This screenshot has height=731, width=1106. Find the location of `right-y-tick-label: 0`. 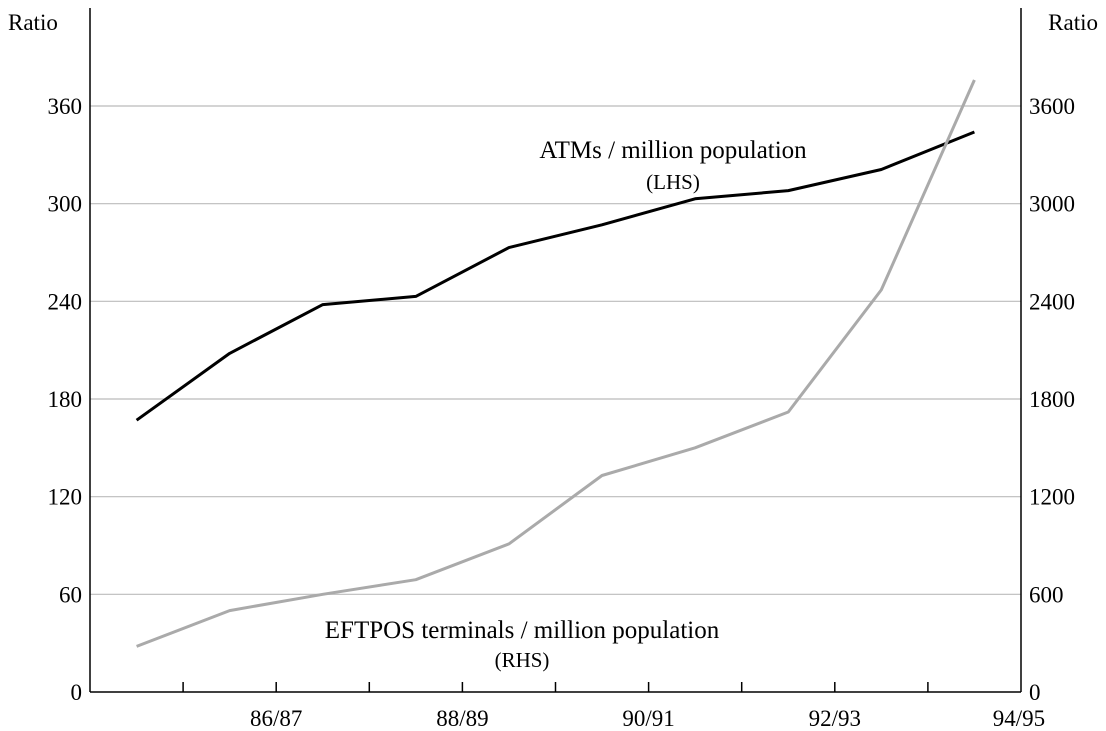

right-y-tick-label: 0 is located at coordinates (1035, 692).